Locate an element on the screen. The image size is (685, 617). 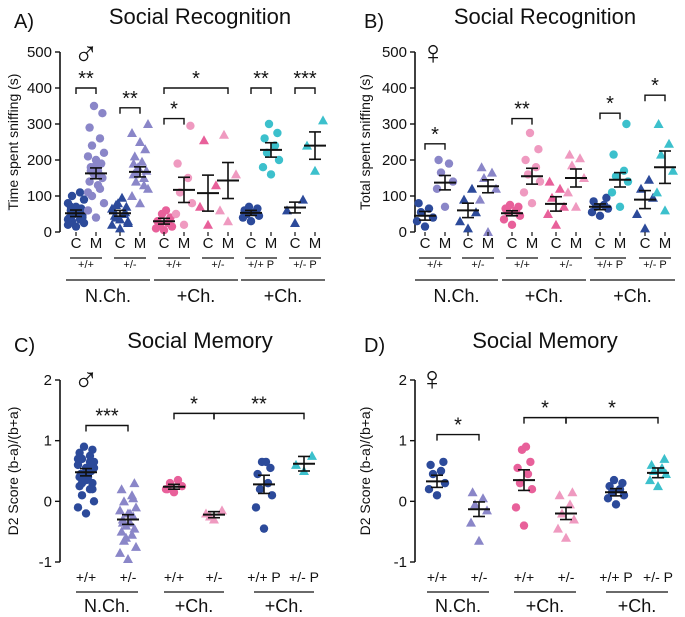
y-tick-label: 300 is located at coordinates (39, 124).